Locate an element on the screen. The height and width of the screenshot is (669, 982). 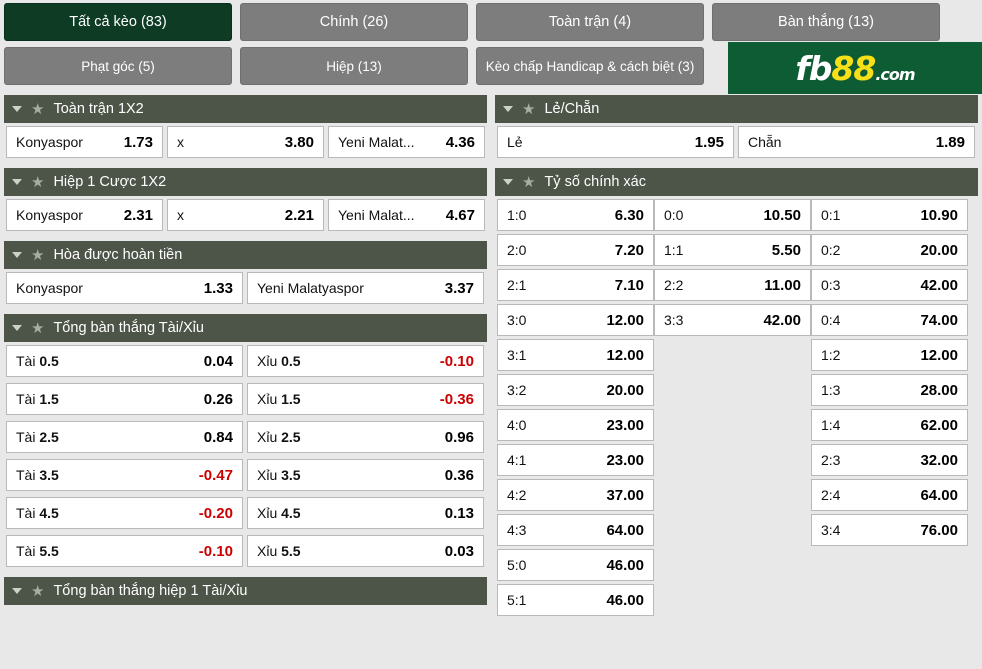
odd-cell: Konyaspor 1.33 is located at coordinates (124, 288).